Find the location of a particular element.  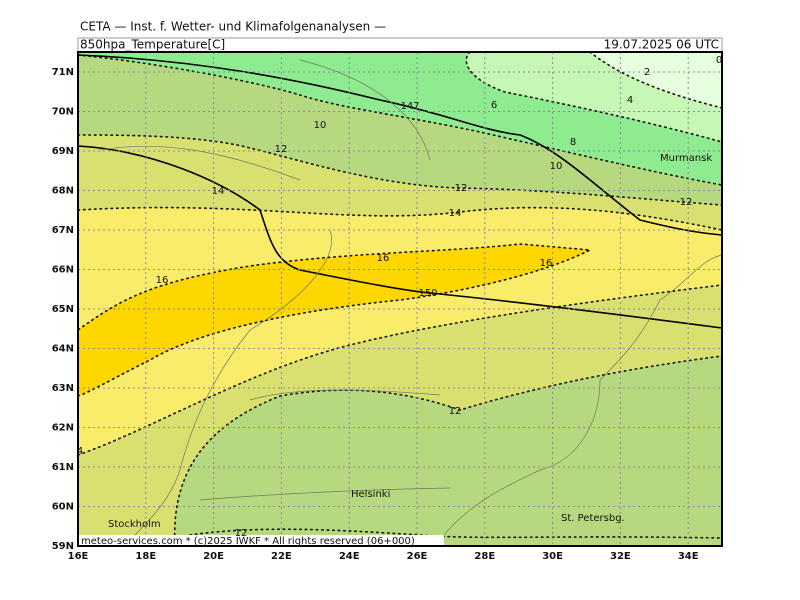

contour-label: 6 is located at coordinates (494, 105).